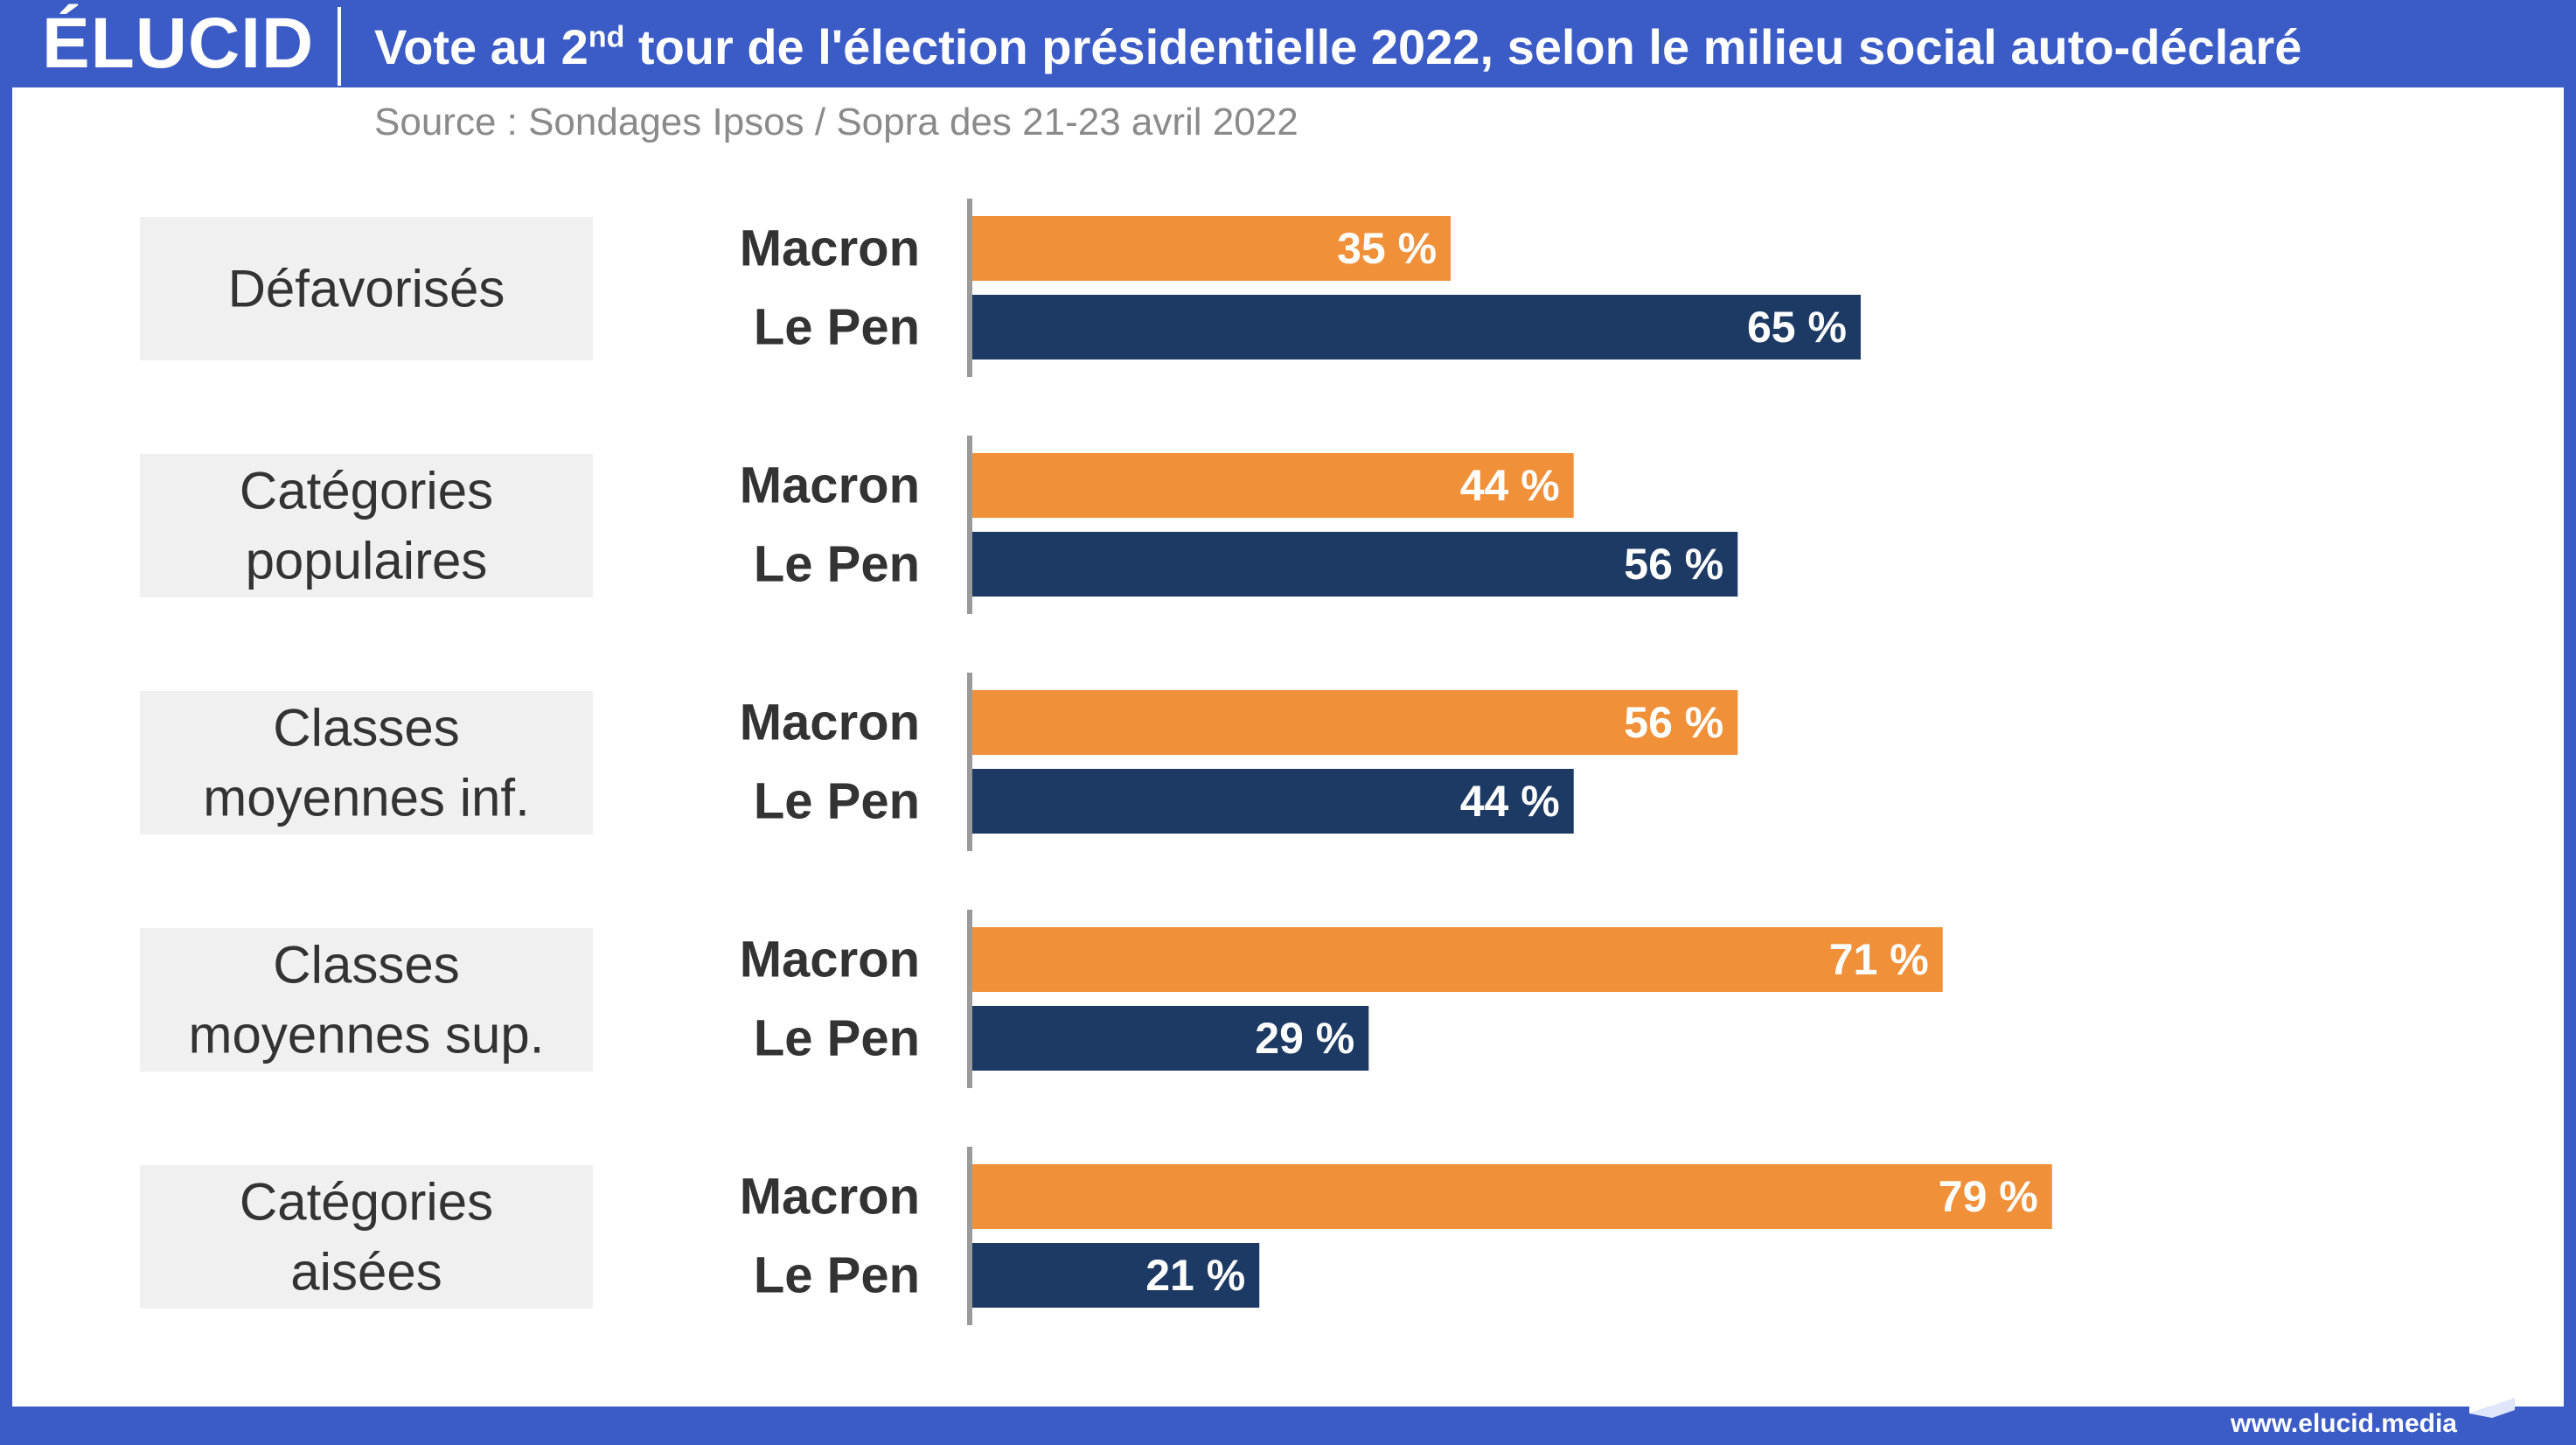 This screenshot has height=1445, width=2576. What do you see at coordinates (1797, 327) in the screenshot?
I see `data-label: 65 %` at bounding box center [1797, 327].